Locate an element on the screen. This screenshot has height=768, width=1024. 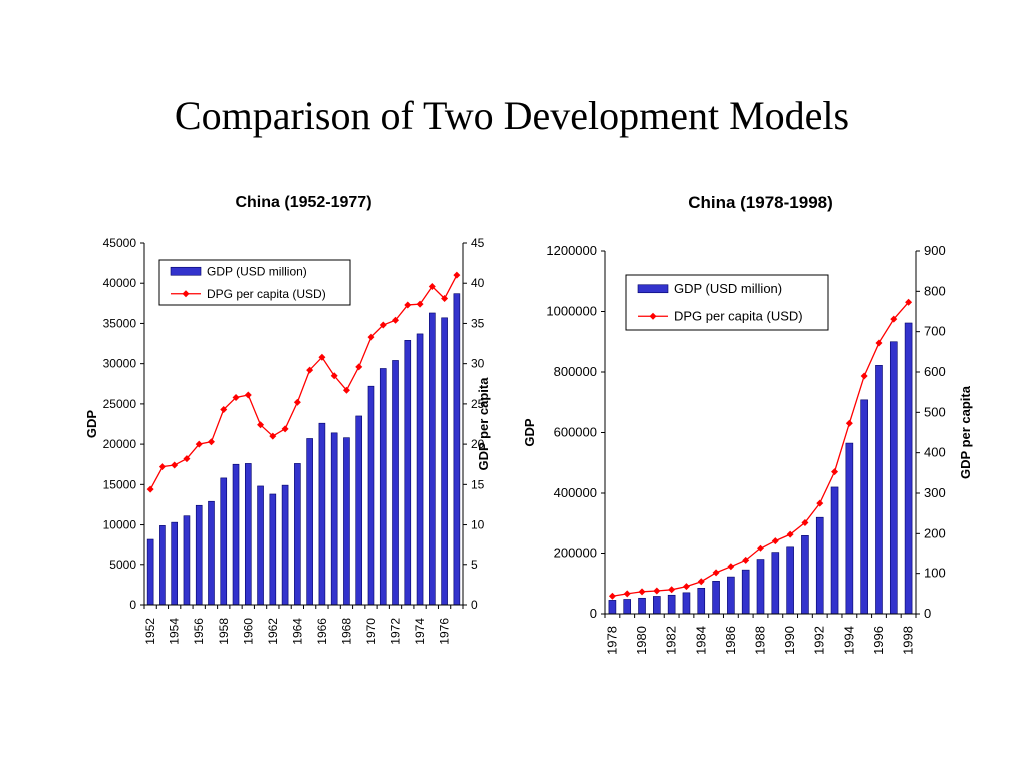
c2-y-tick-label: 400000 is located at coordinates (575, 492).